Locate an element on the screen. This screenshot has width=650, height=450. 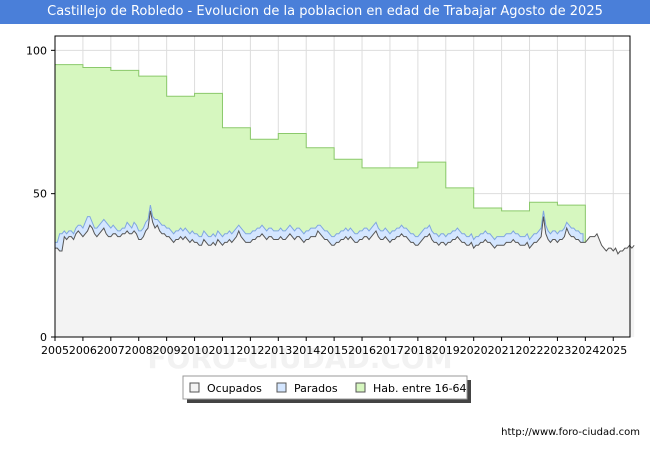
x-tick-label: 2020 is located at coordinates (474, 350).